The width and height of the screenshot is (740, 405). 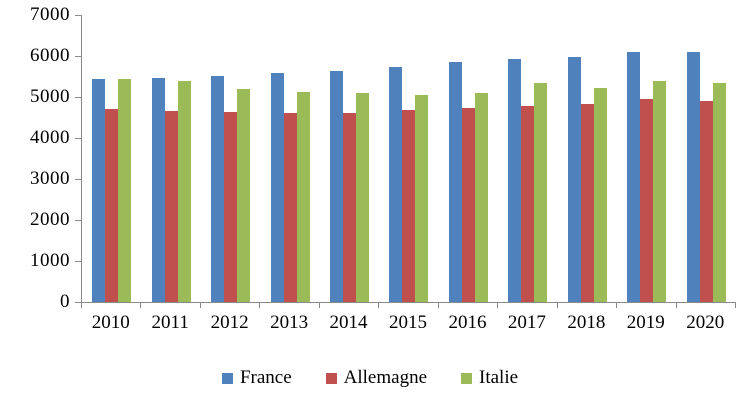 I want to click on bar-group-2010, so click(x=111, y=158).